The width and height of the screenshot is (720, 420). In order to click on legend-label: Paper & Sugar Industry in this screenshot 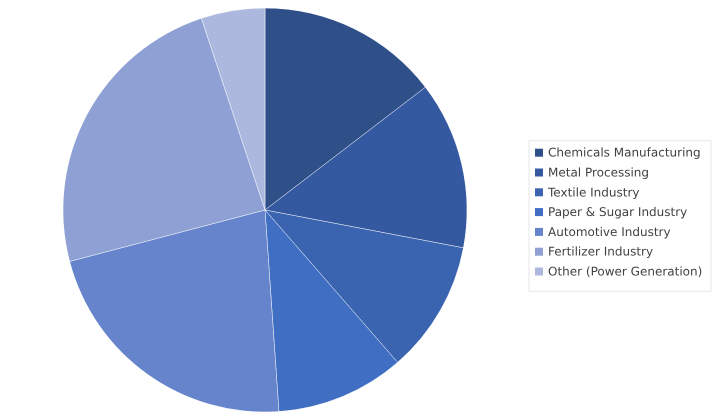, I will do `click(618, 212)`.